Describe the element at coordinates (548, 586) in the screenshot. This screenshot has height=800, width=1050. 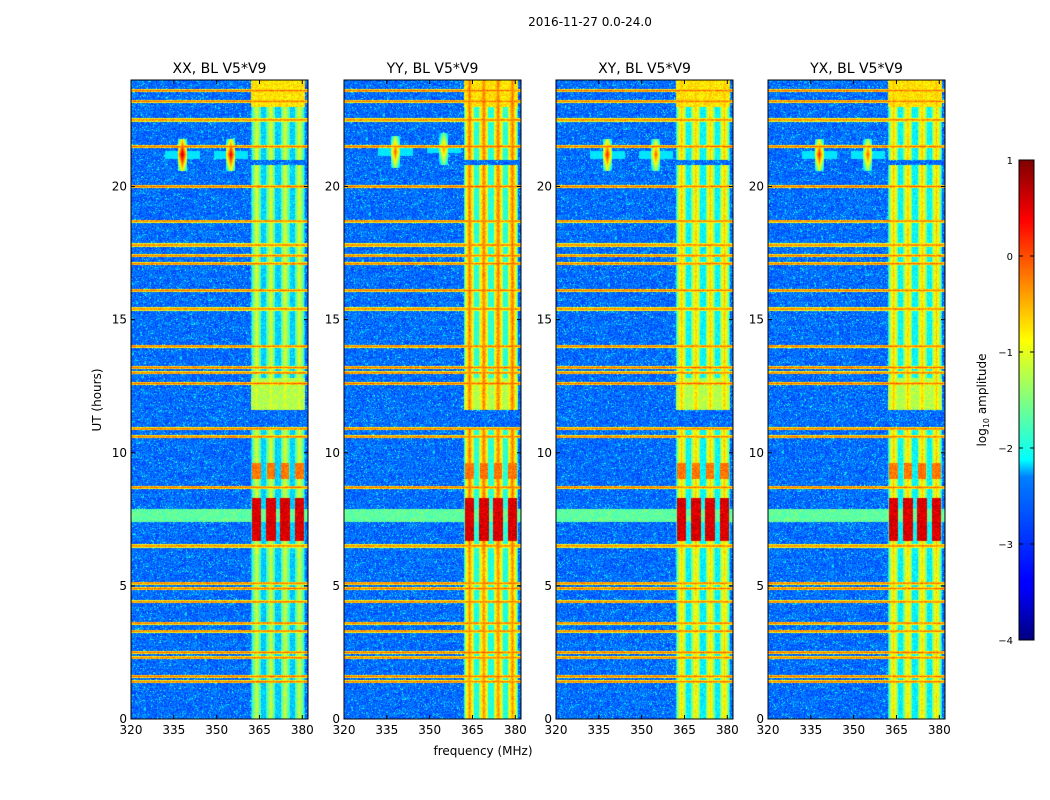
I see `panel-3-ytick-label: 5` at that location.